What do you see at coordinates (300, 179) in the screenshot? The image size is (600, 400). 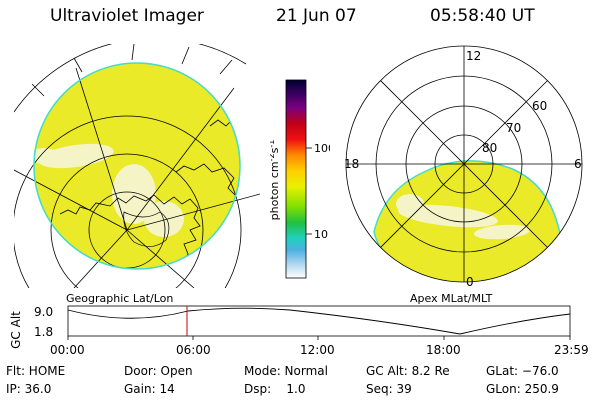 I see `colorbar: 100 10 photon cm-2s-1` at bounding box center [300, 179].